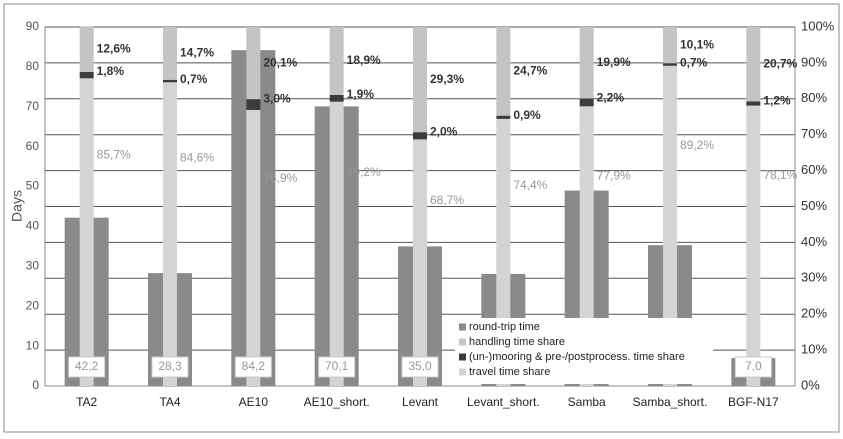 Image resolution: width=843 pixels, height=439 pixels. I want to click on share-label: 19,9%, so click(614, 62).